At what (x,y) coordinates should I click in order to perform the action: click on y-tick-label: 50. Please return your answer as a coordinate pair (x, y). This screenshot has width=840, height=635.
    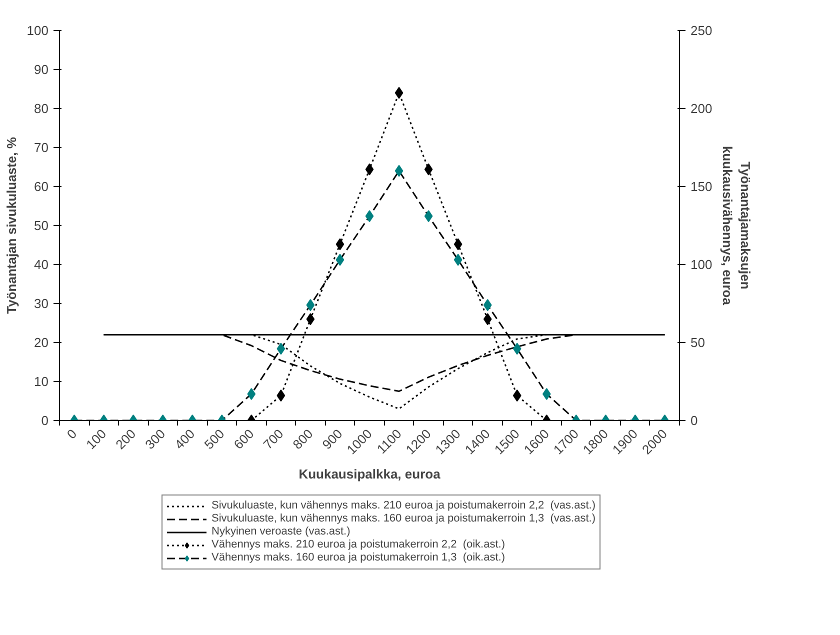
    Looking at the image, I should click on (41, 225).